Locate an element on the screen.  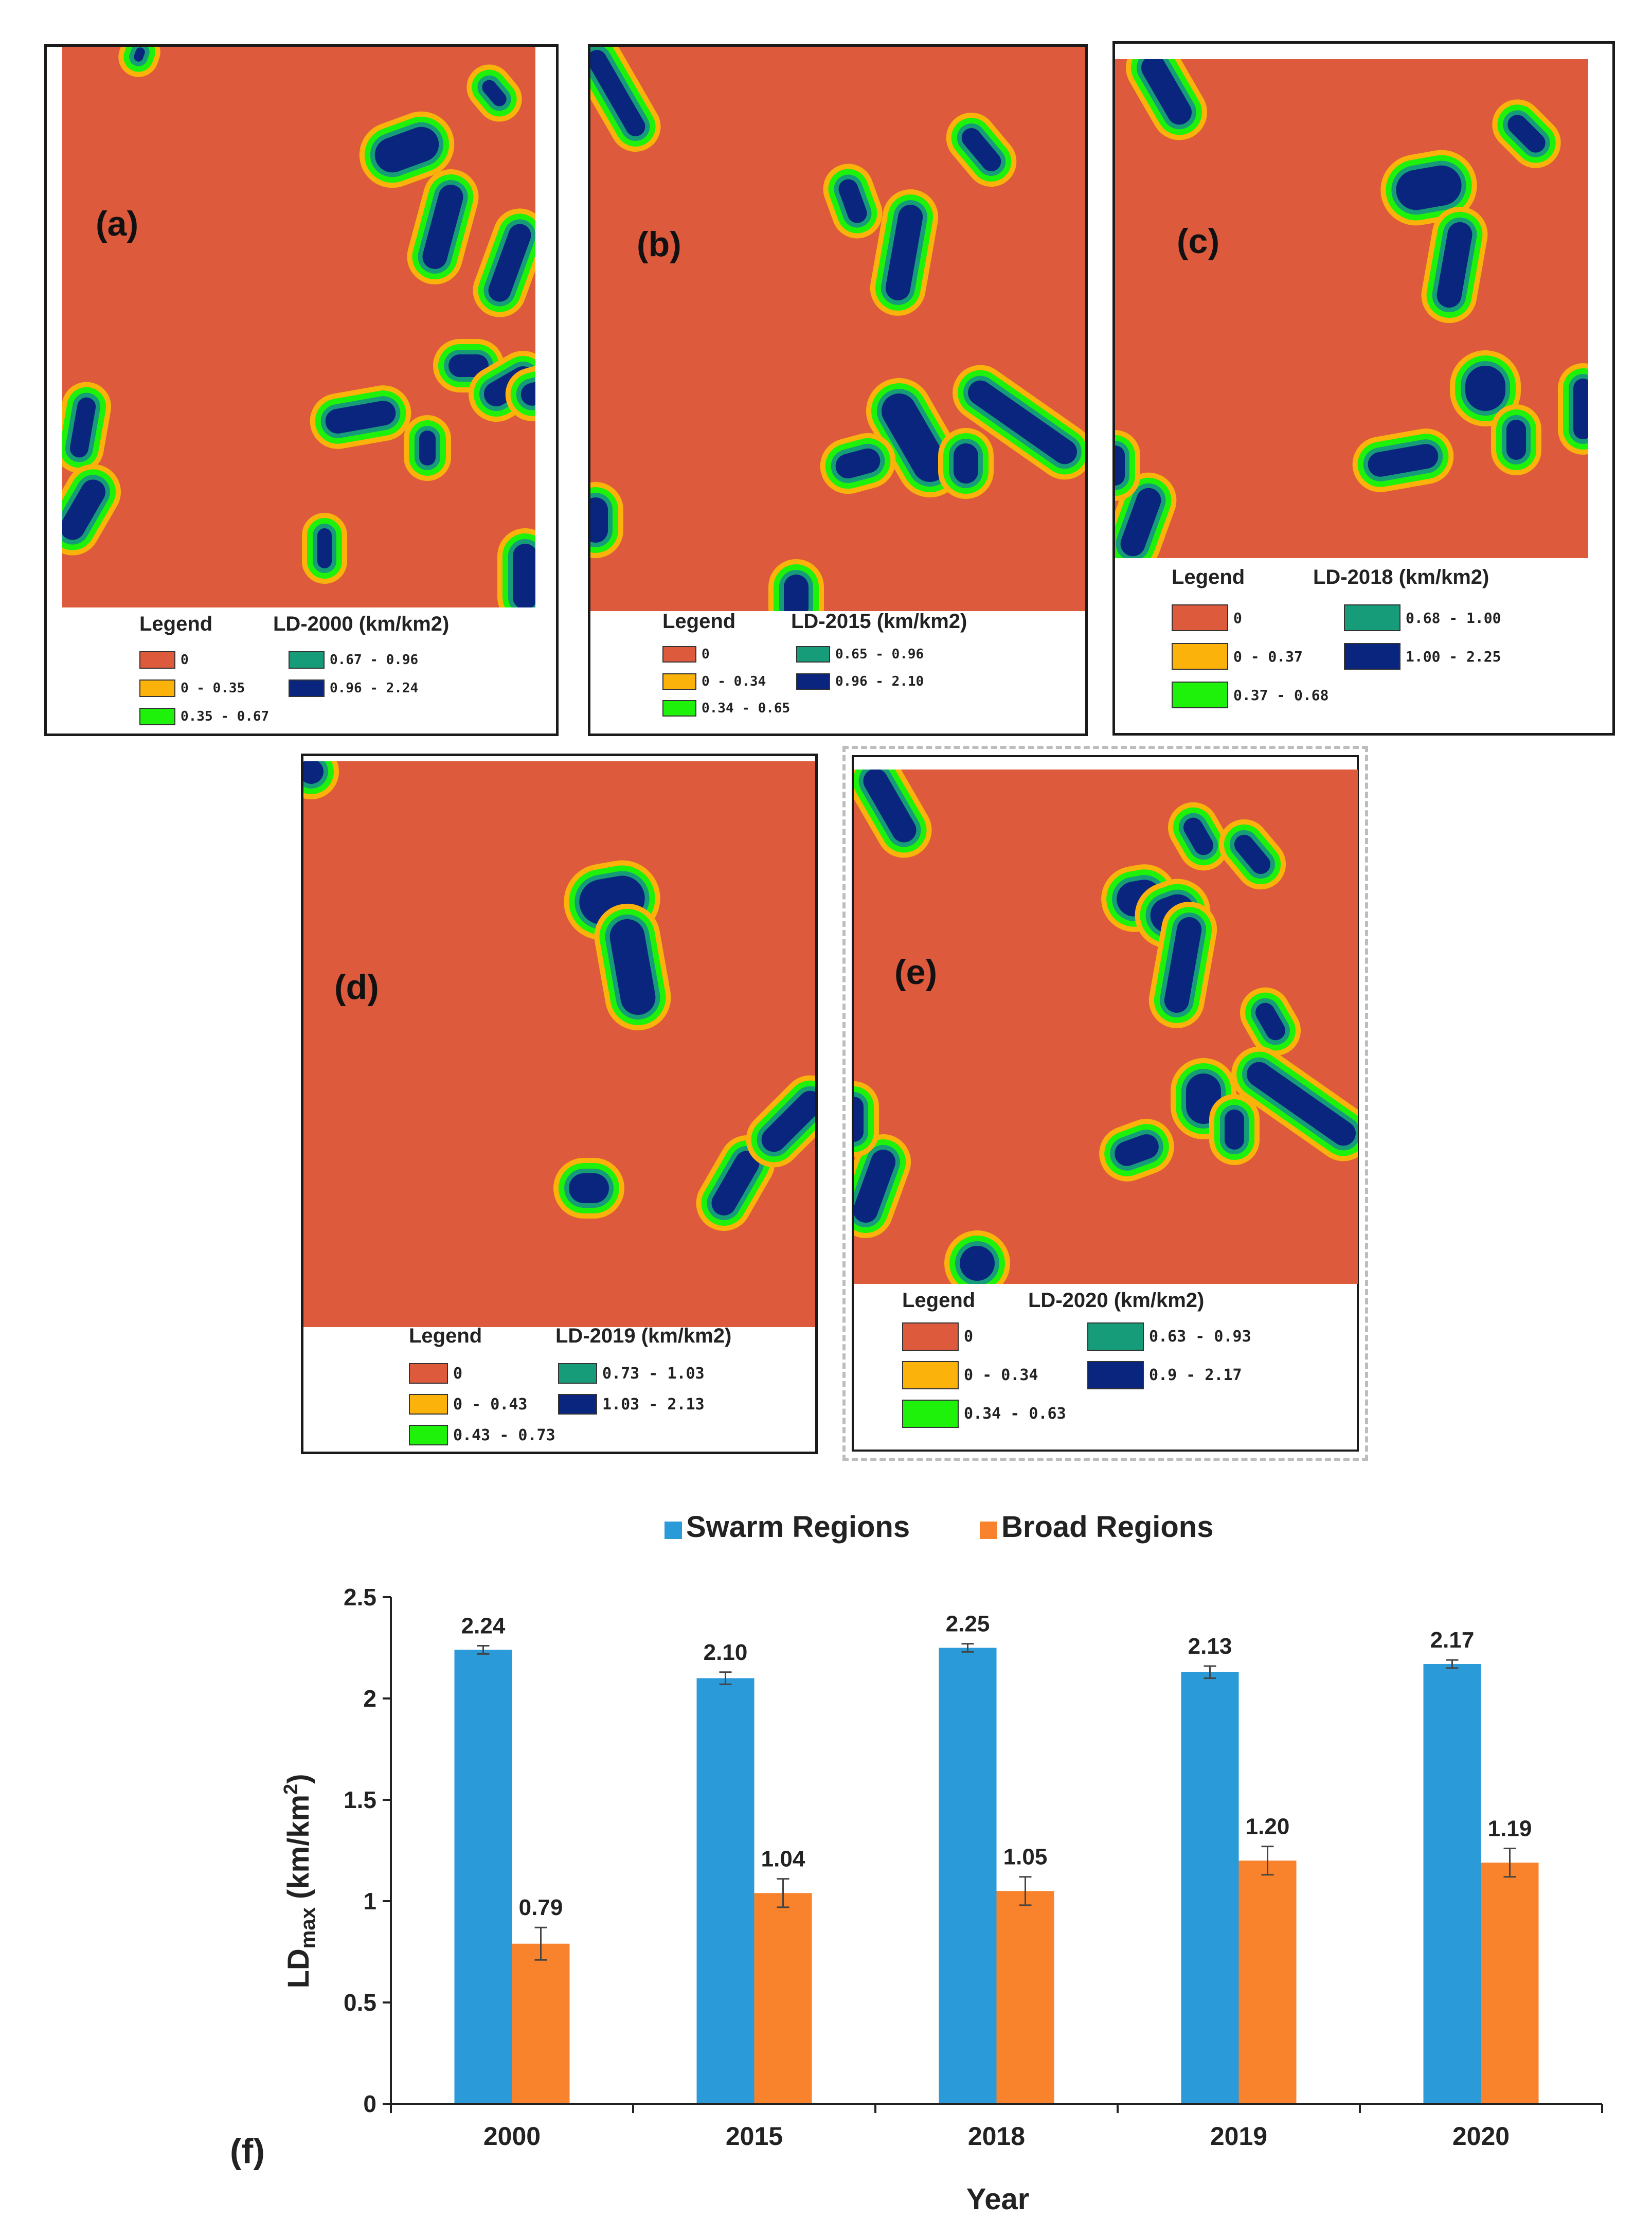
legend-item-b-2: 0.34 - 0.65 is located at coordinates (726, 708).